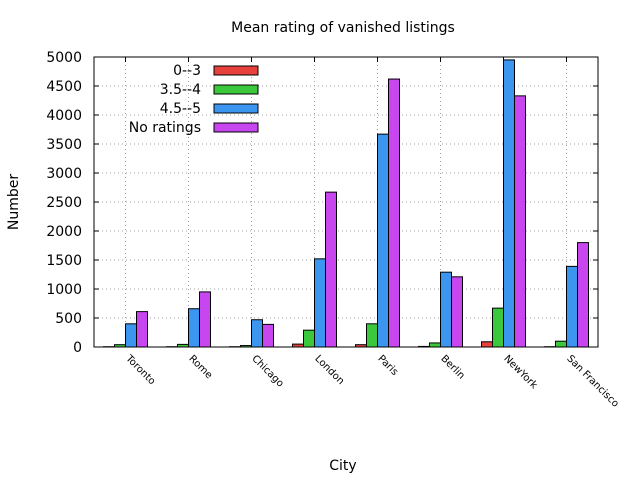 The height and width of the screenshot is (480, 640). Describe the element at coordinates (520, 372) in the screenshot. I see `x-tick-label: NewYork` at that location.